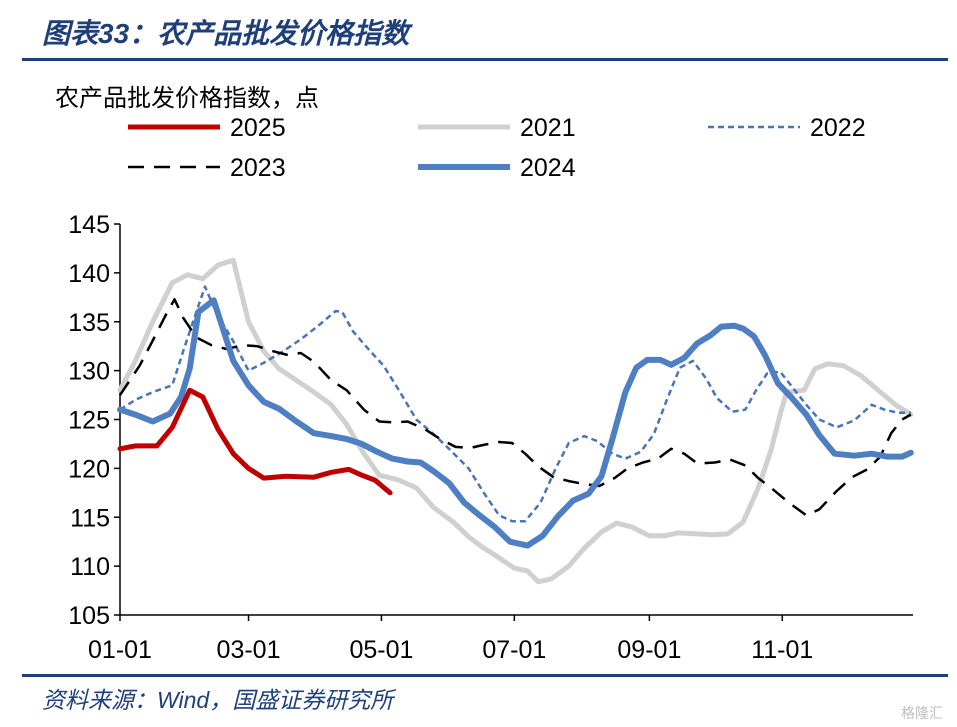 The image size is (957, 727). What do you see at coordinates (514, 650) in the screenshot?
I see `x-tick-label: 07-01` at bounding box center [514, 650].